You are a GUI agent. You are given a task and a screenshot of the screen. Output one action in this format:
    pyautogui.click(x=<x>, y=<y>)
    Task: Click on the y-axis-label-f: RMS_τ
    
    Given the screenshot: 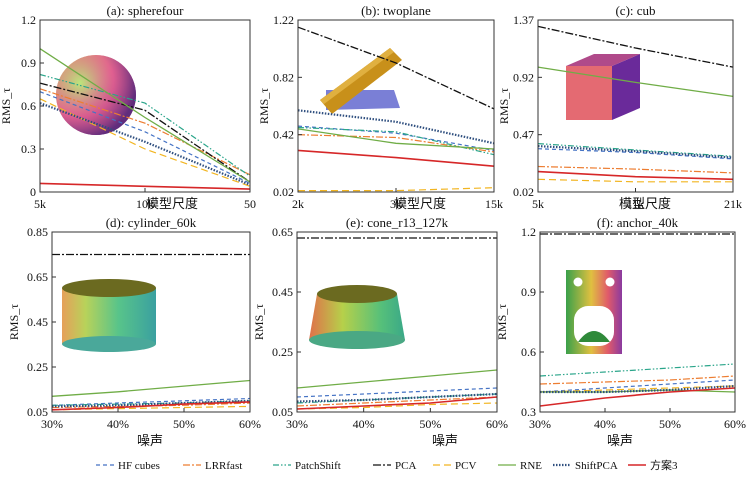 What is the action you would take?
    pyautogui.click(x=502, y=322)
    